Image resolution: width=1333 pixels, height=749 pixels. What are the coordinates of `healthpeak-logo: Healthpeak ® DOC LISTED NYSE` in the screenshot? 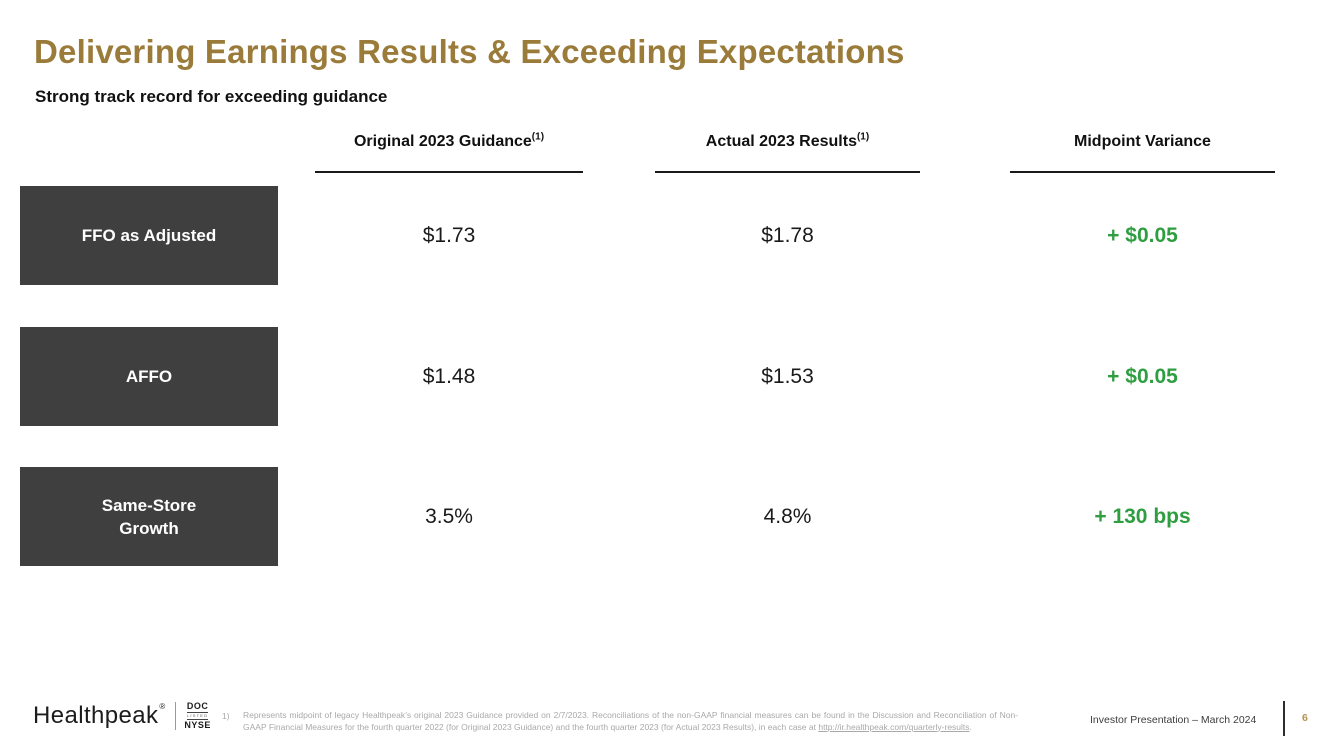 It's located at (122, 716).